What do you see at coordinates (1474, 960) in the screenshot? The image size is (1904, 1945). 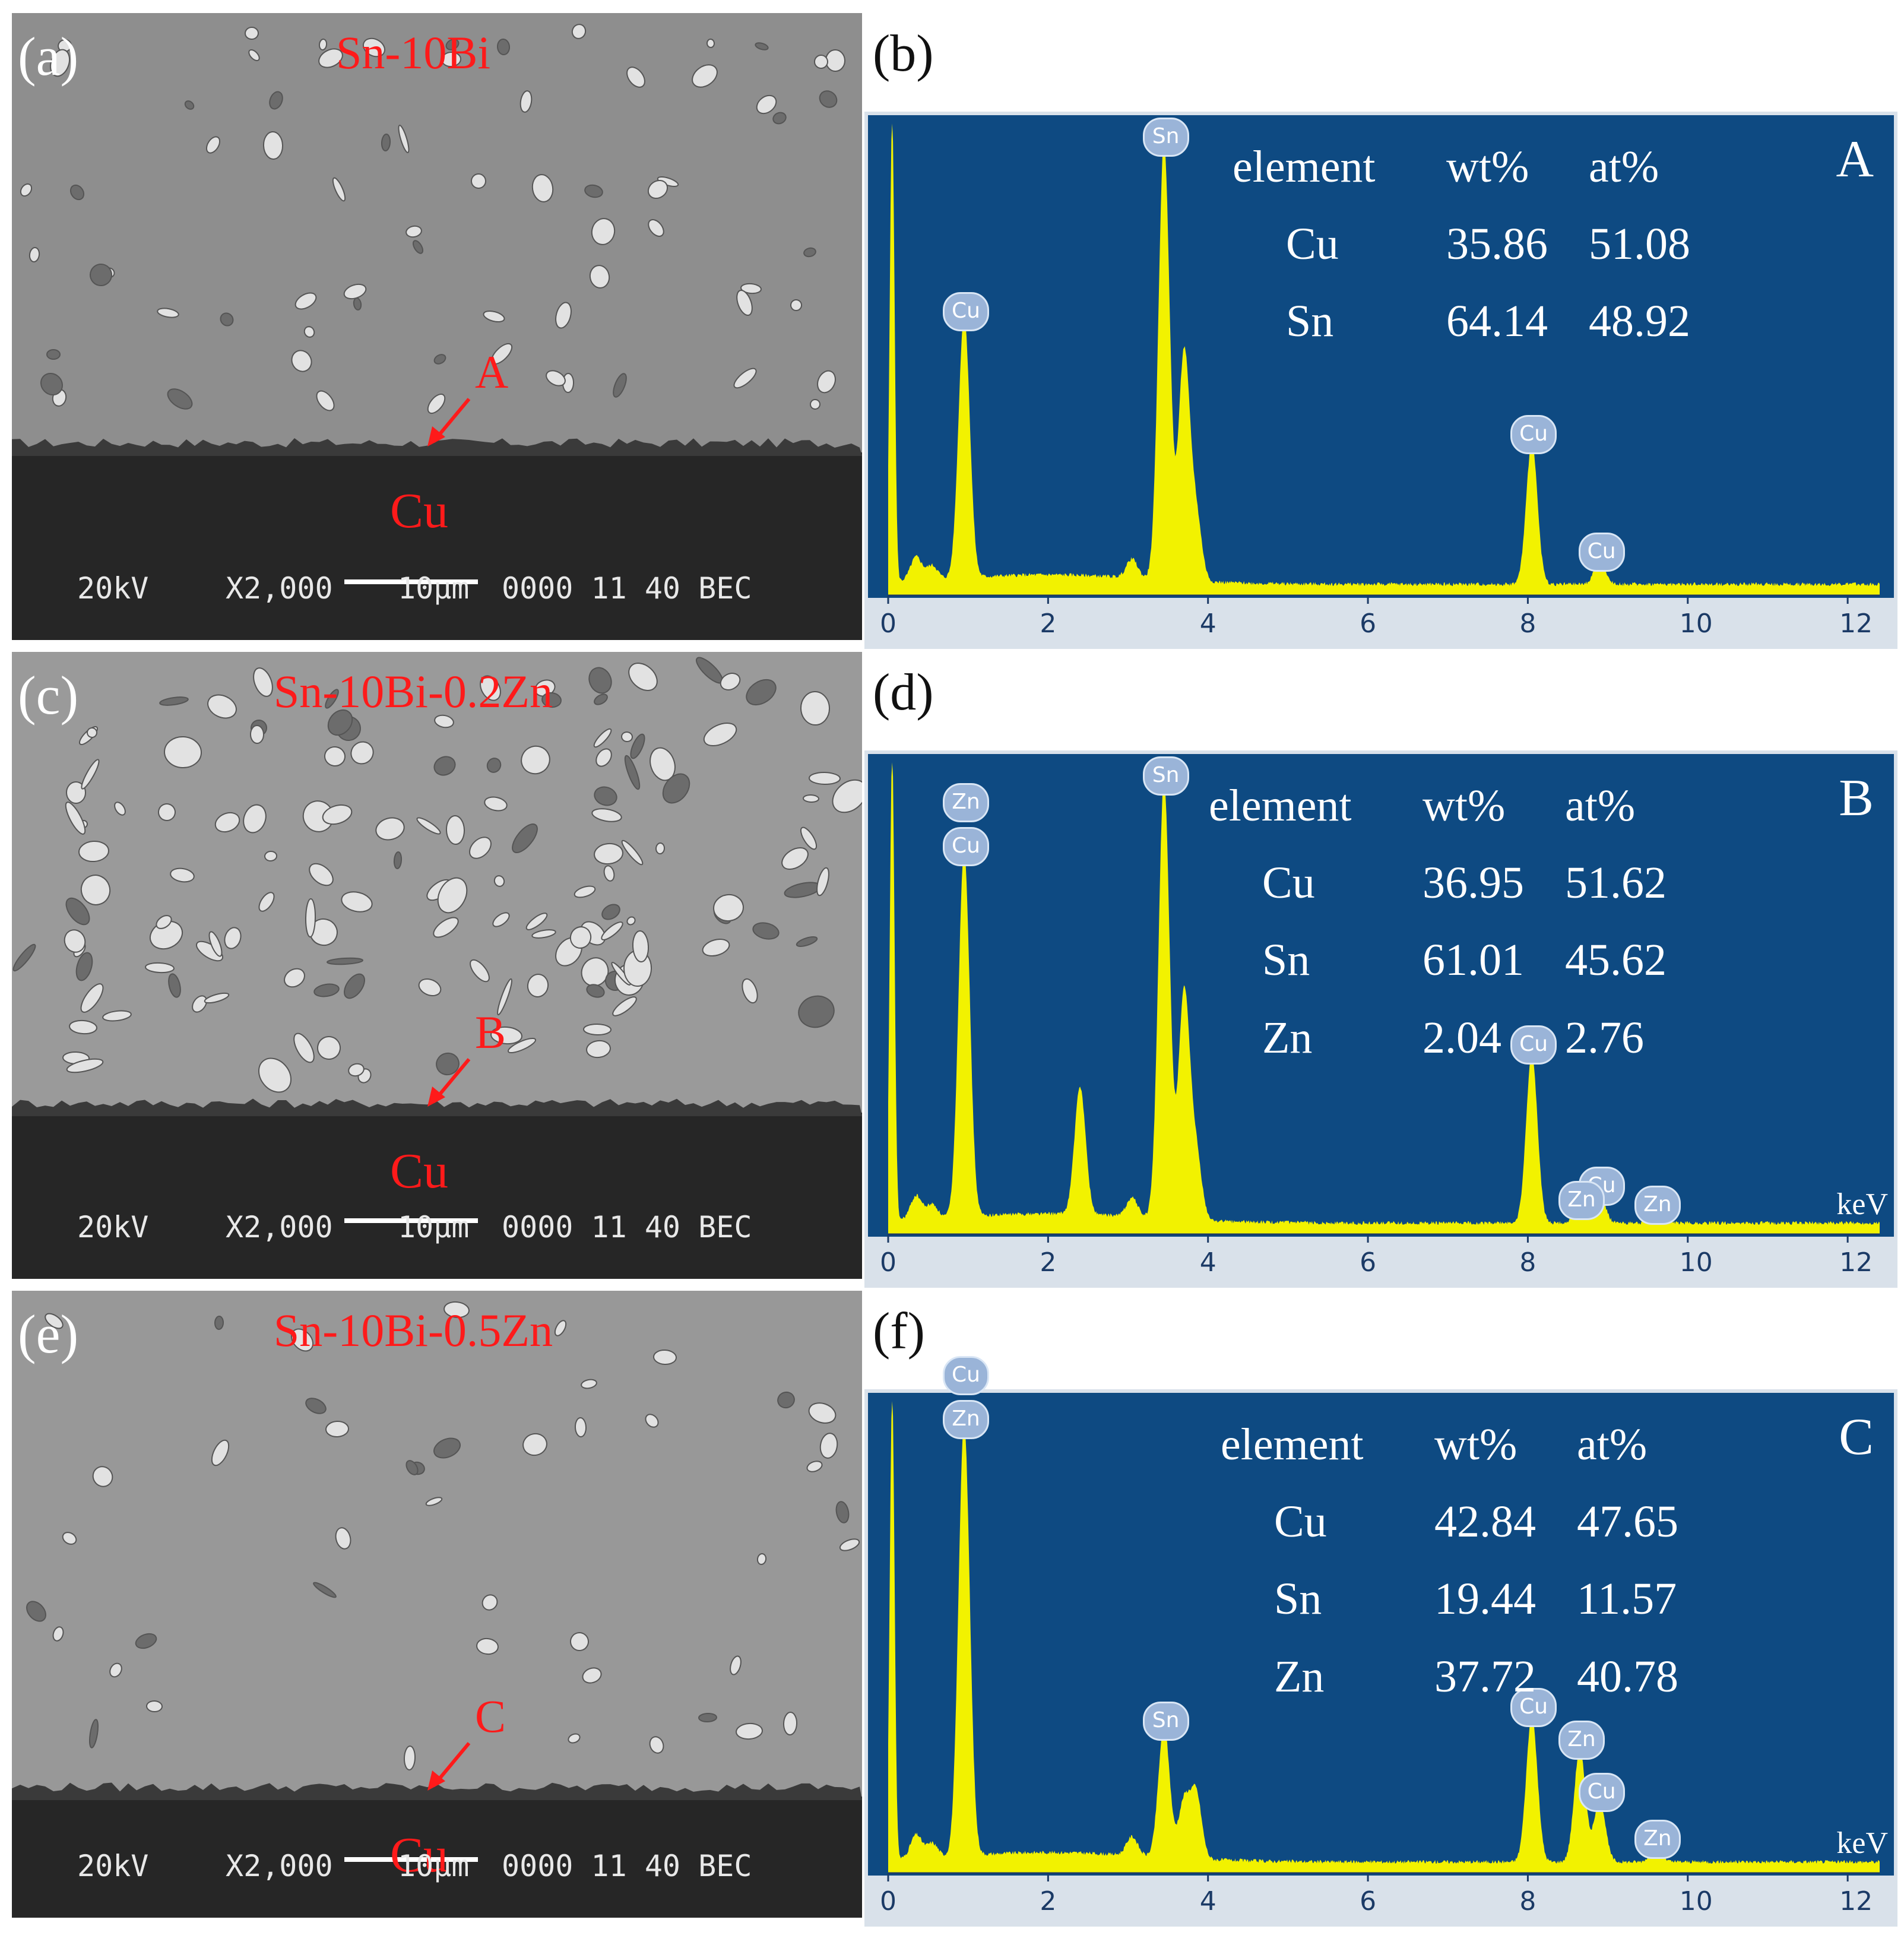 I see `table-cell: 61.01` at bounding box center [1474, 960].